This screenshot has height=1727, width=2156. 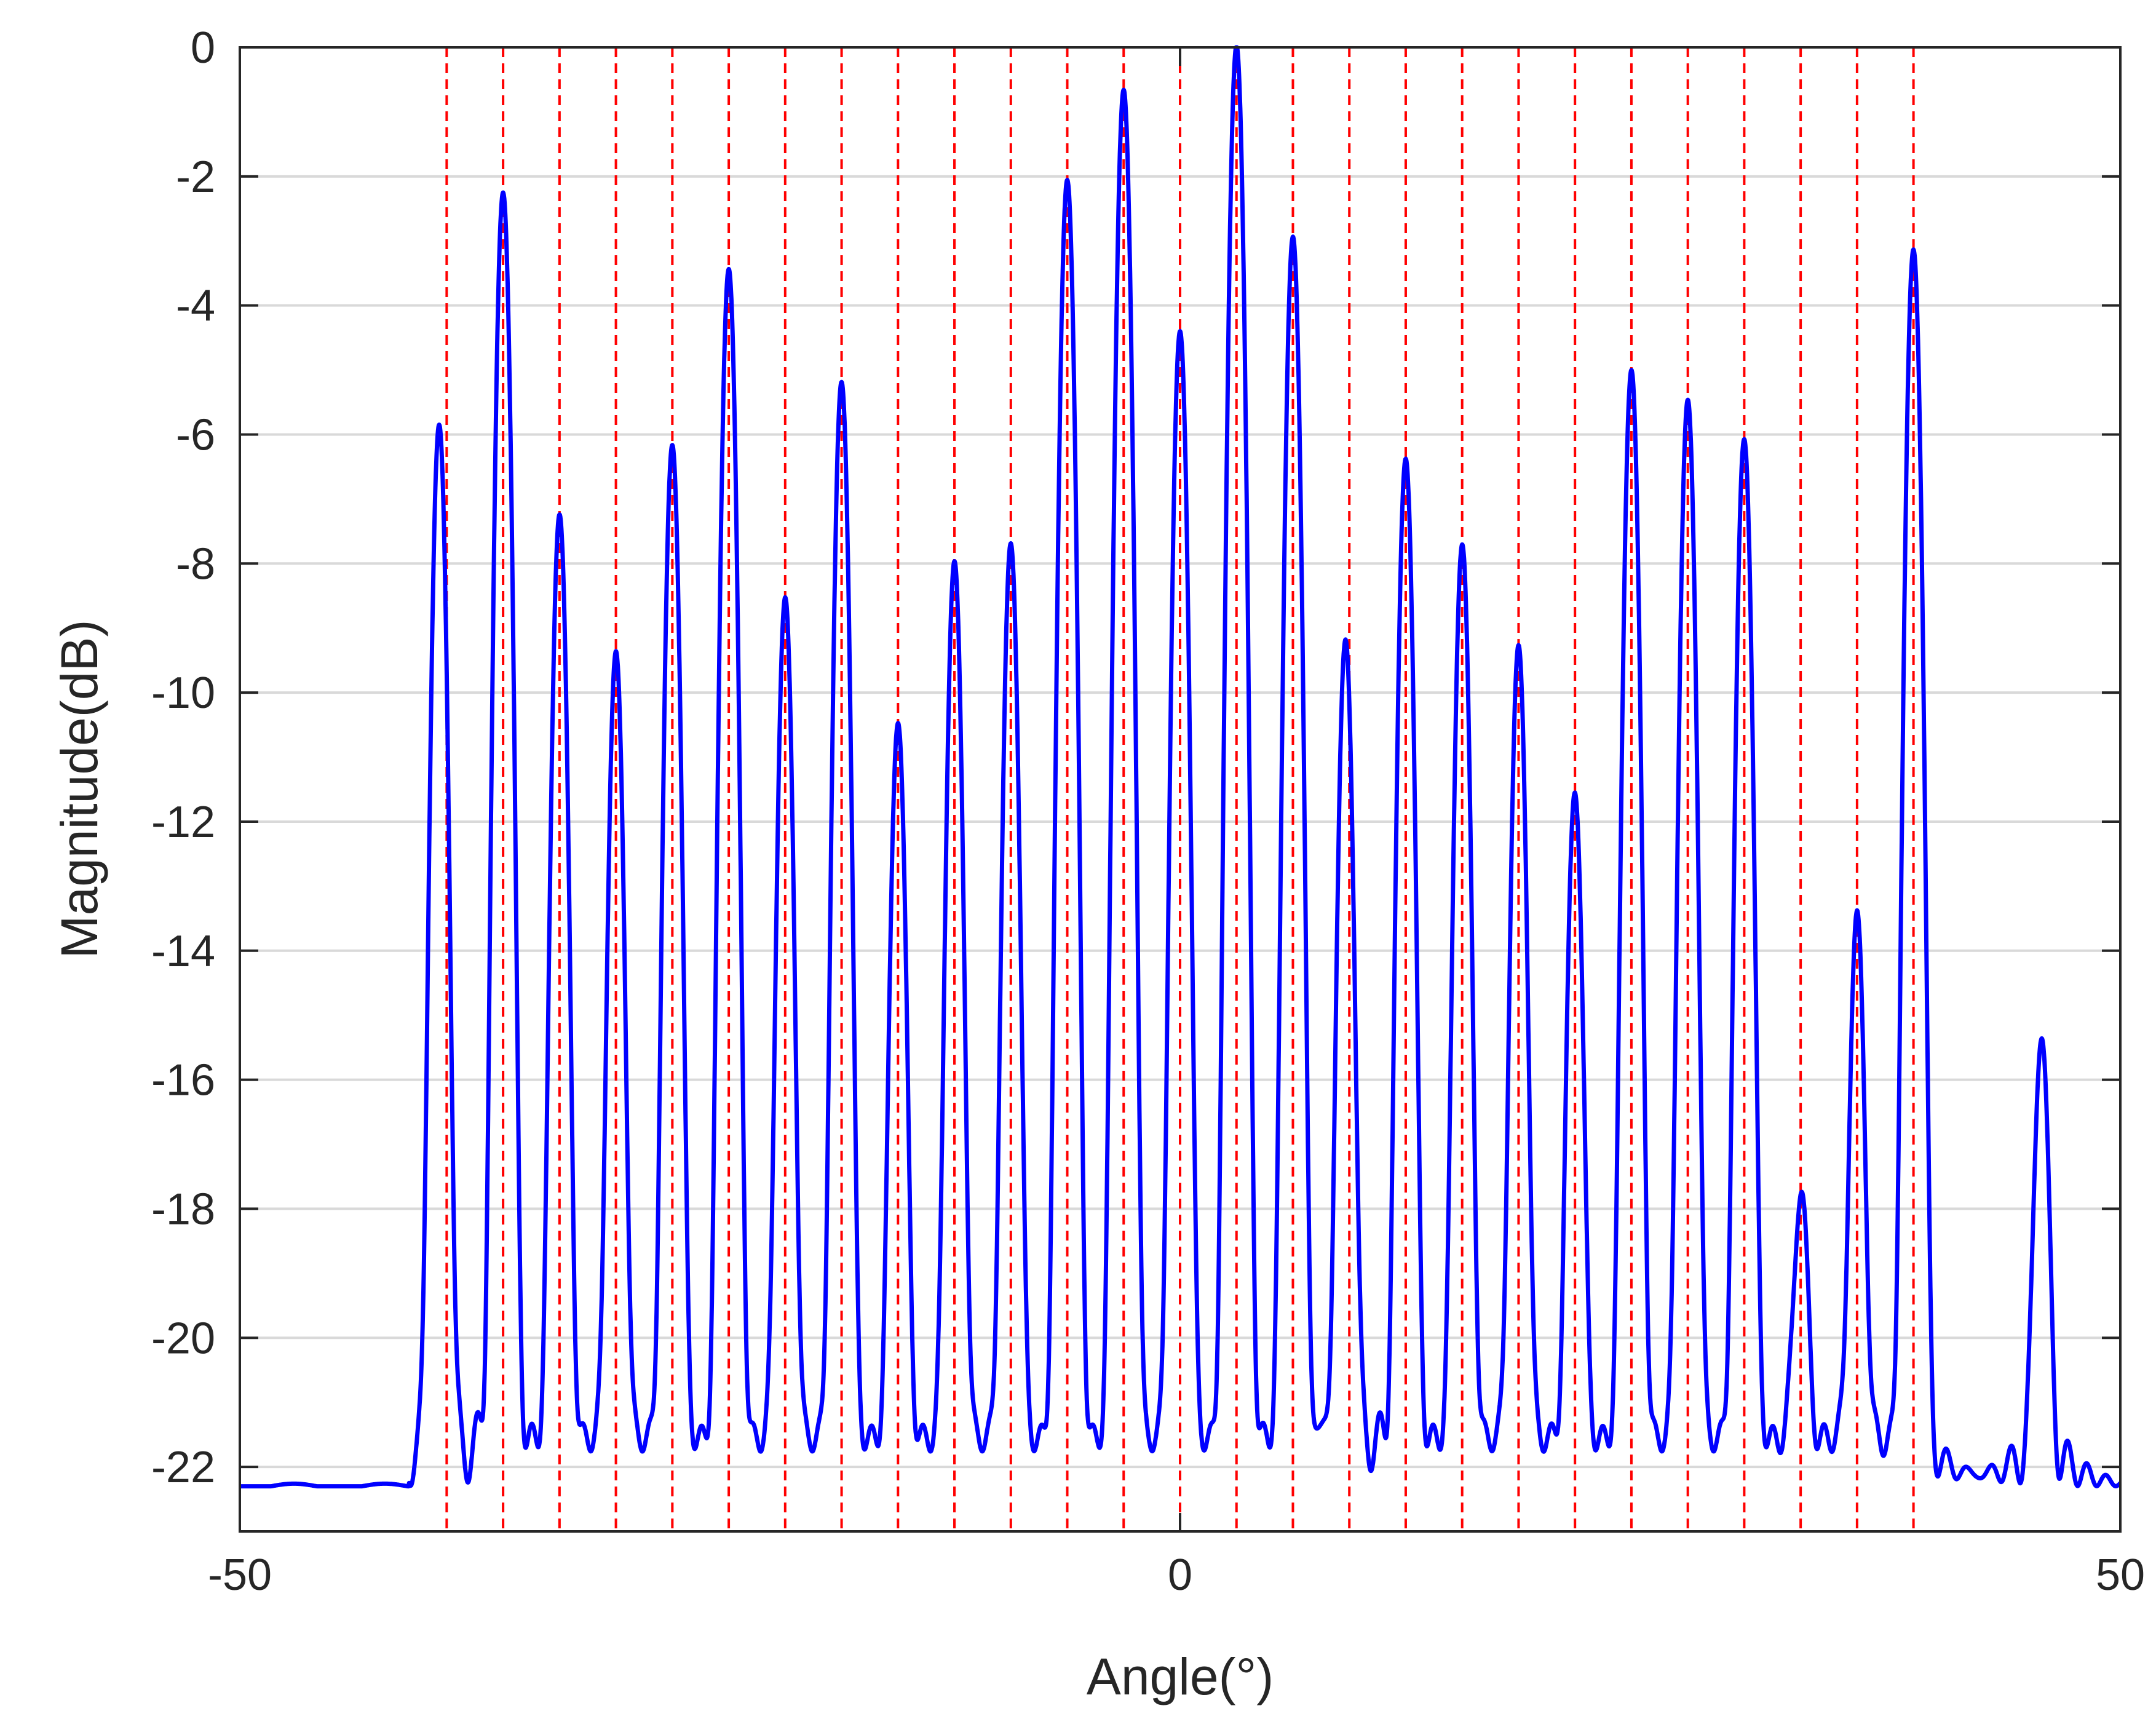 What do you see at coordinates (195, 564) in the screenshot?
I see `y-tick-label: -8` at bounding box center [195, 564].